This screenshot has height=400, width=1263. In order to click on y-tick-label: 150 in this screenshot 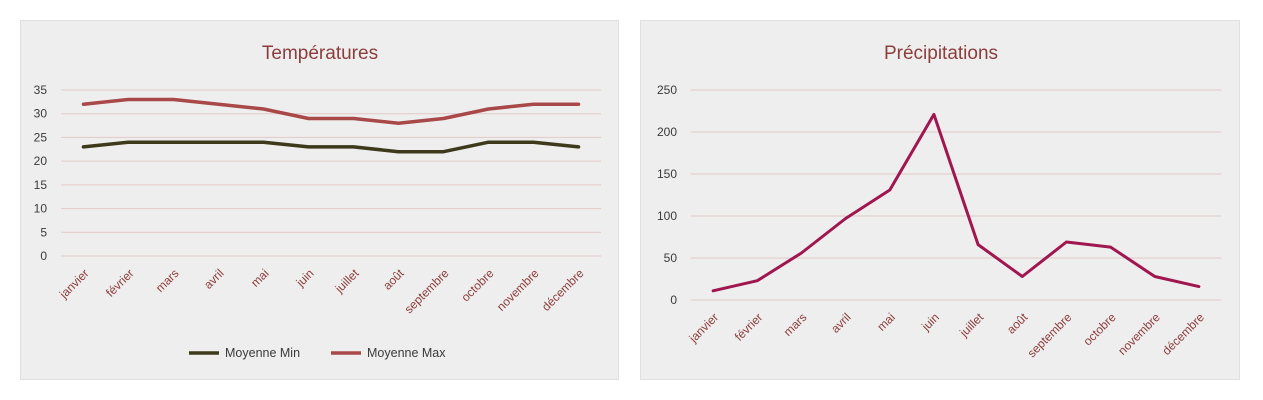, I will do `click(667, 174)`.